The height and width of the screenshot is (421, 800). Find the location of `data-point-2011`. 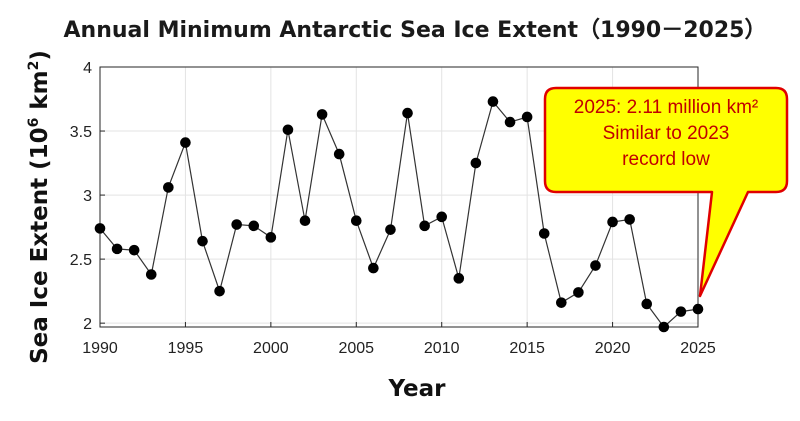

data-point-2011 is located at coordinates (459, 278).